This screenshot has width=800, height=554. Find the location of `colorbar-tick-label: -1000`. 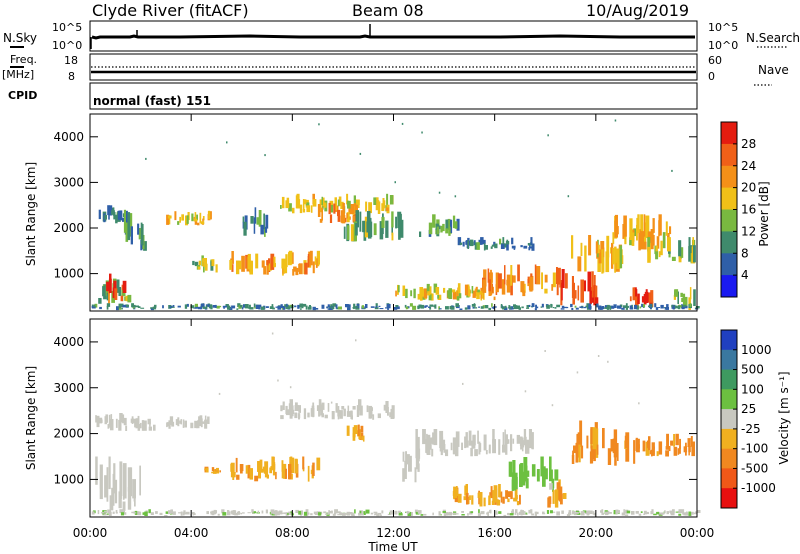

colorbar-tick-label: -1000 is located at coordinates (758, 488).